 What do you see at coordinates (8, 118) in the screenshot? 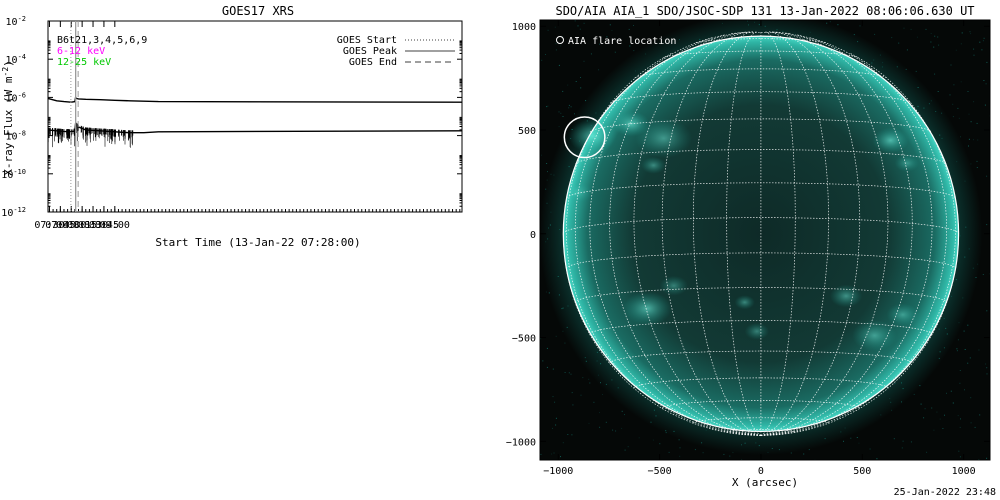
I see `goes-y-axis-label: X-ray Flux (W m-2)` at bounding box center [8, 118].